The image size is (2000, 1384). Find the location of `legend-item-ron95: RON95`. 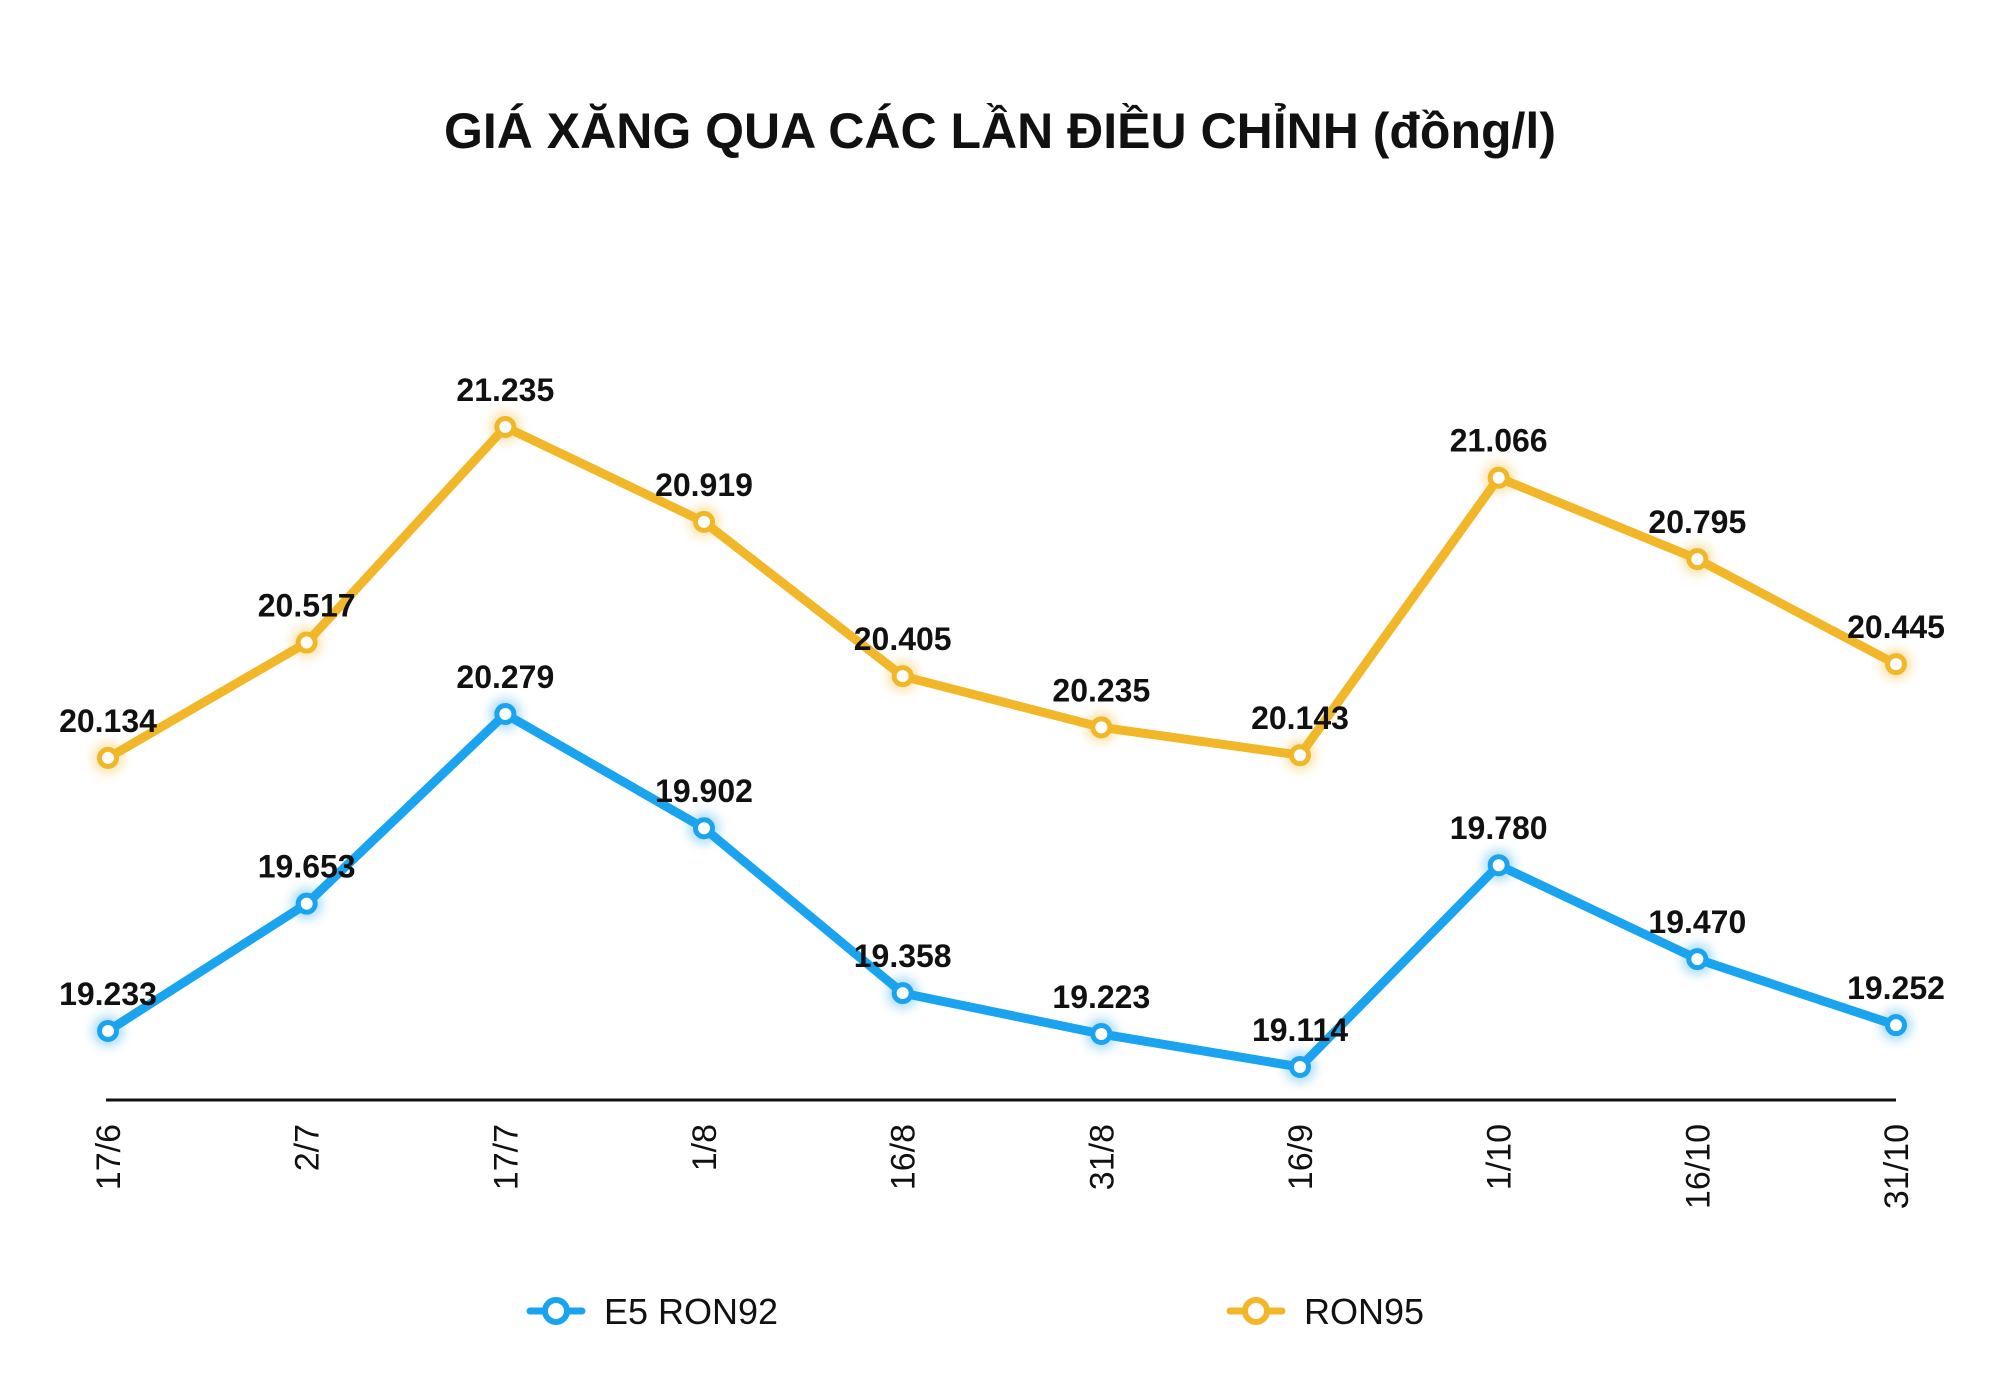

legend-item-ron95: RON95 is located at coordinates (1325, 1311).